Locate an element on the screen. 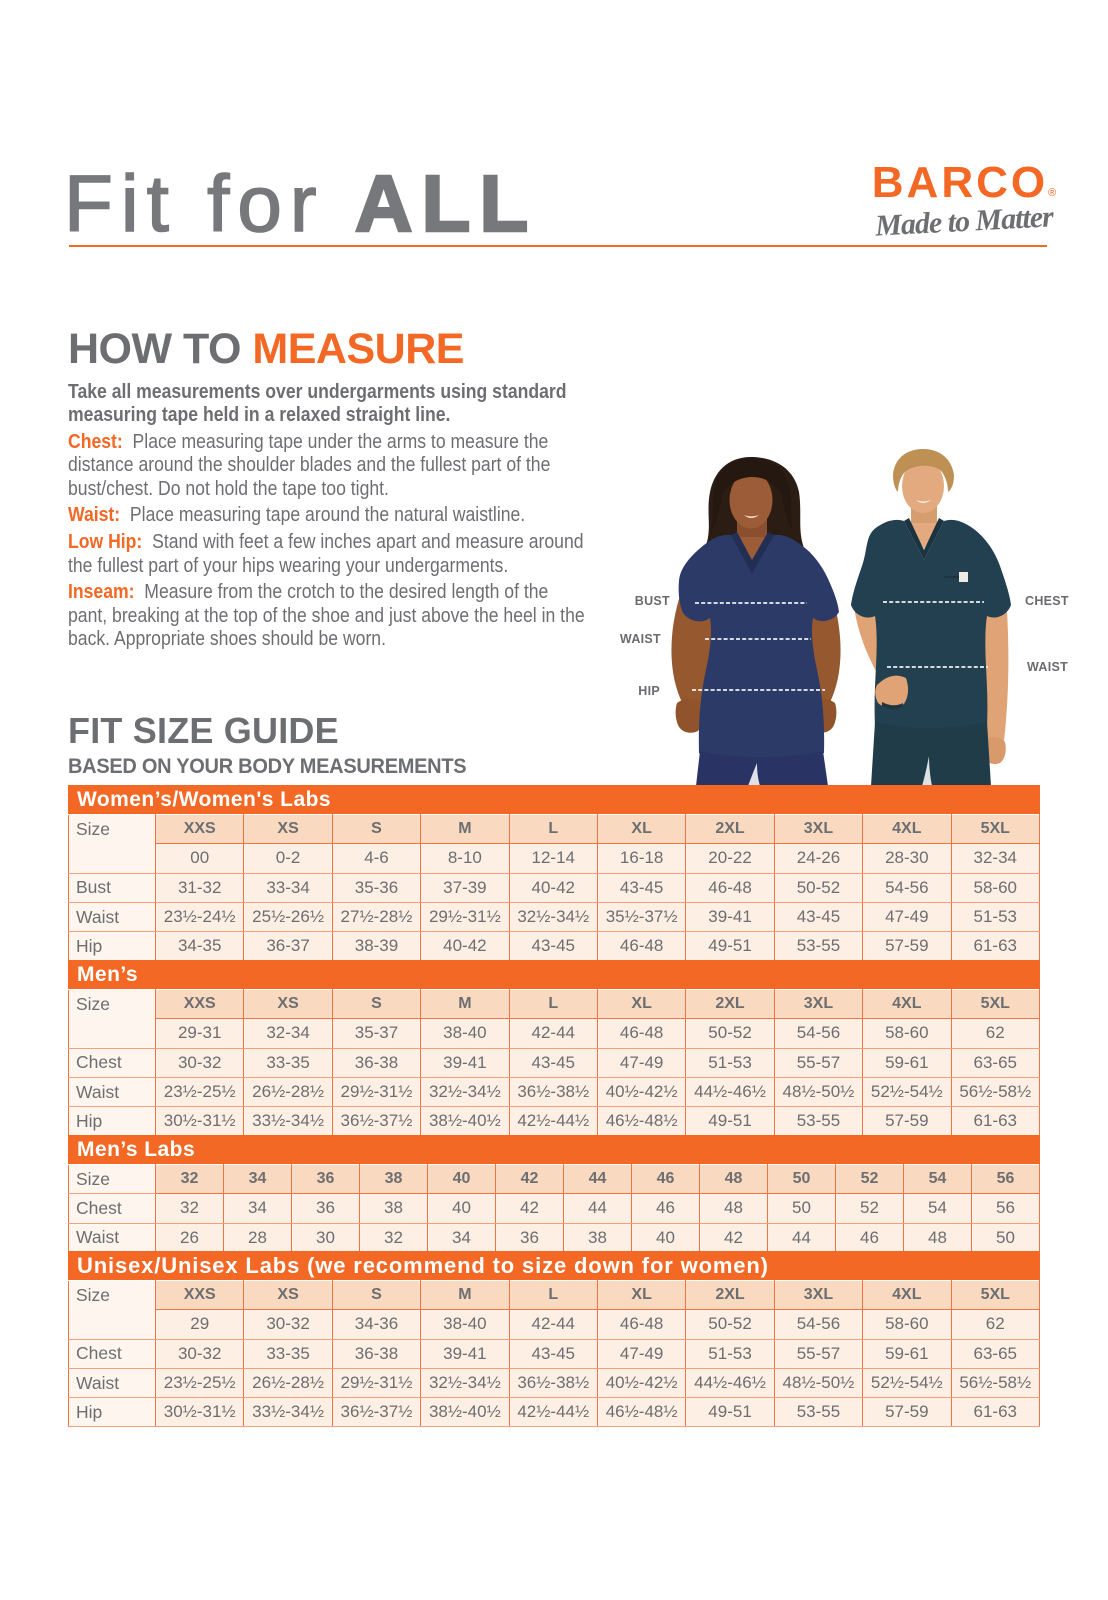 The width and height of the screenshot is (1108, 1600). svg-text: HIP is located at coordinates (649, 691).